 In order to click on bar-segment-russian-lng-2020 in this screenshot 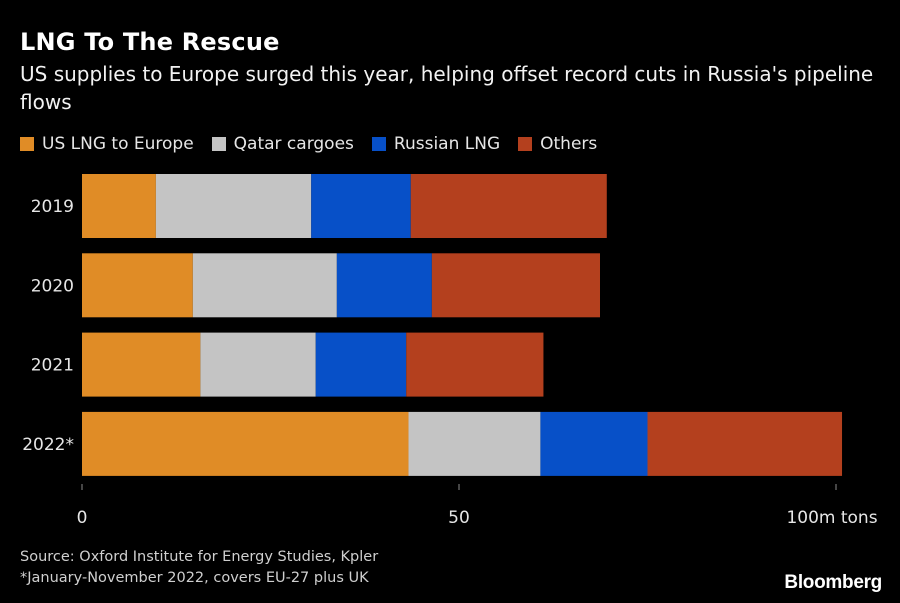, I will do `click(384, 285)`.